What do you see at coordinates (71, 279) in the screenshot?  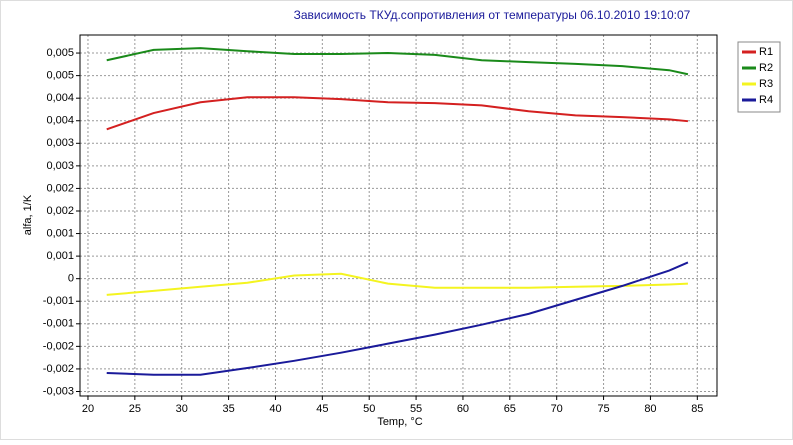 I see `y-tick-label: 0` at bounding box center [71, 279].